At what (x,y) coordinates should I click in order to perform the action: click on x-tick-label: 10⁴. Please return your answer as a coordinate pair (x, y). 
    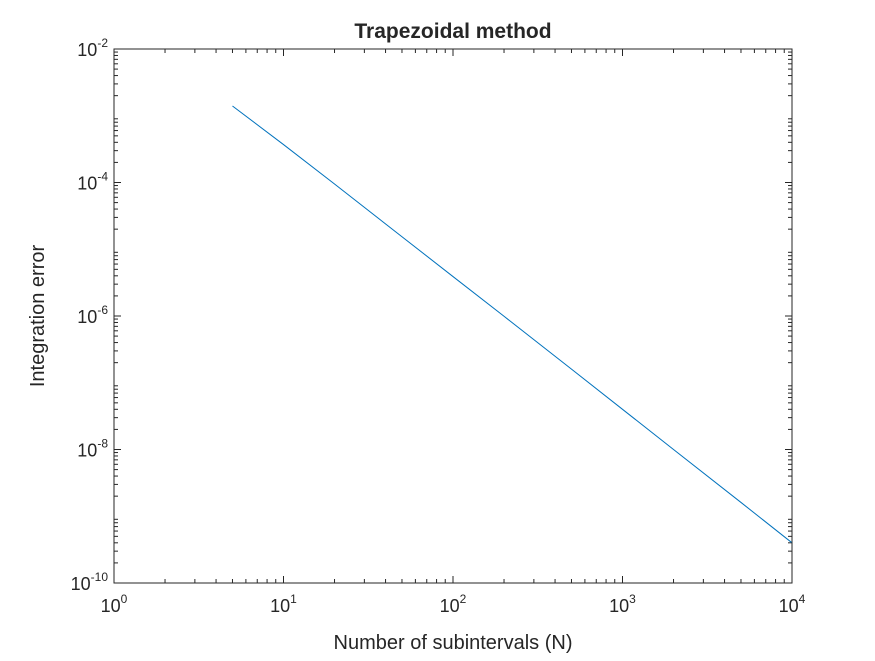
    Looking at the image, I should click on (792, 604).